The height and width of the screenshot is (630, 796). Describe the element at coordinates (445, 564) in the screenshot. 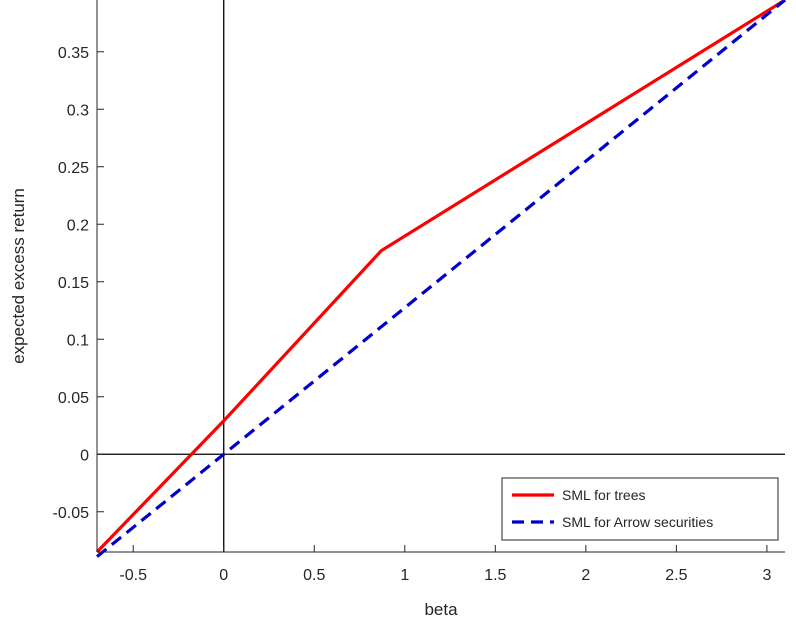

I see `x-ticks: -0.5 0 0.5 1 1.5 2 2.5 3` at that location.